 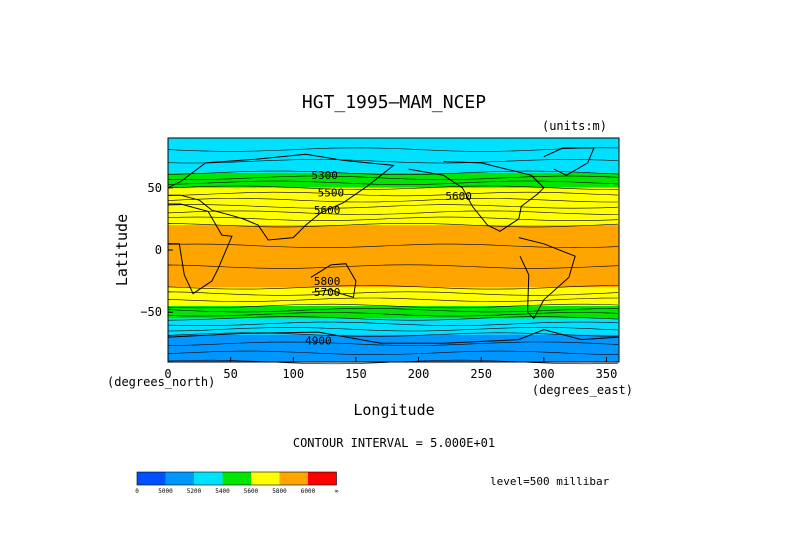 What do you see at coordinates (230, 374) in the screenshot?
I see `x-tick-label: 50` at bounding box center [230, 374].